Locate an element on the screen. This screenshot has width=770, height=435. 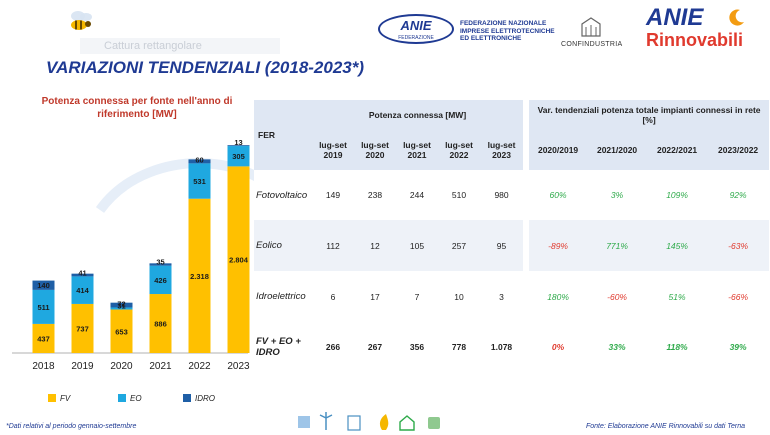
legend-label-eo: EO is located at coordinates (136, 398).